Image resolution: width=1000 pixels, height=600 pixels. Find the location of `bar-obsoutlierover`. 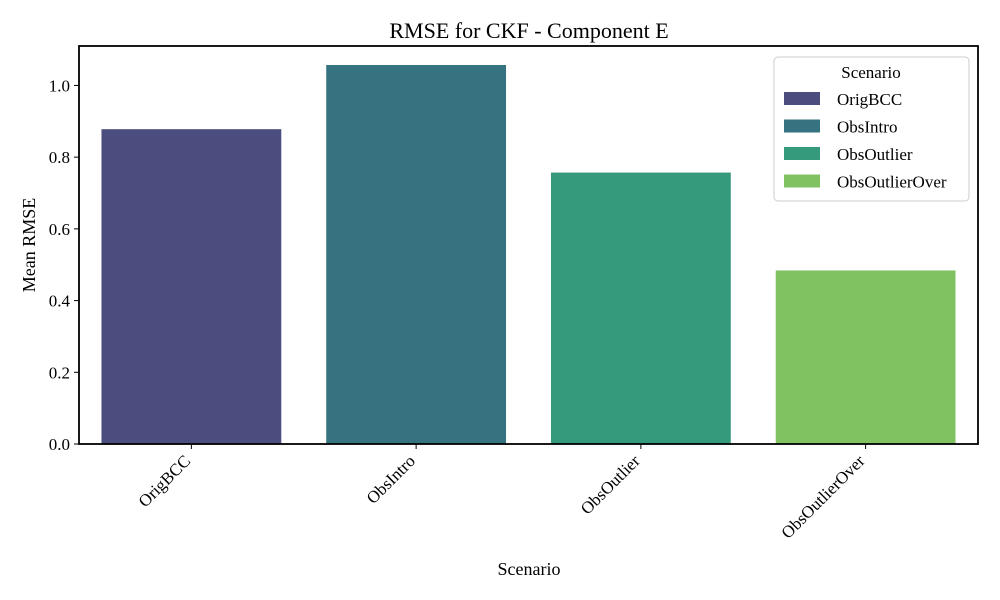

bar-obsoutlierover is located at coordinates (865, 357).